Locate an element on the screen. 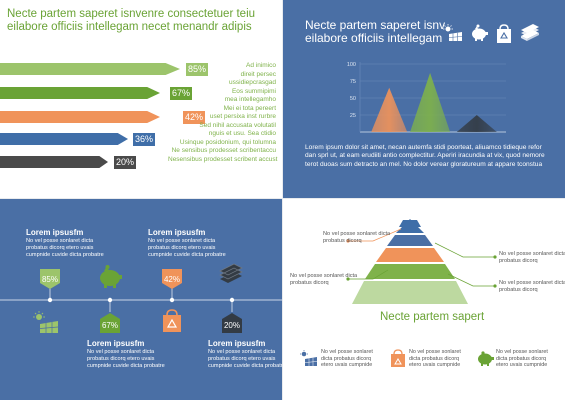 This screenshot has height=400, width=565. list-item: Nesensibus prodesset scribent accust is located at coordinates (223, 159).